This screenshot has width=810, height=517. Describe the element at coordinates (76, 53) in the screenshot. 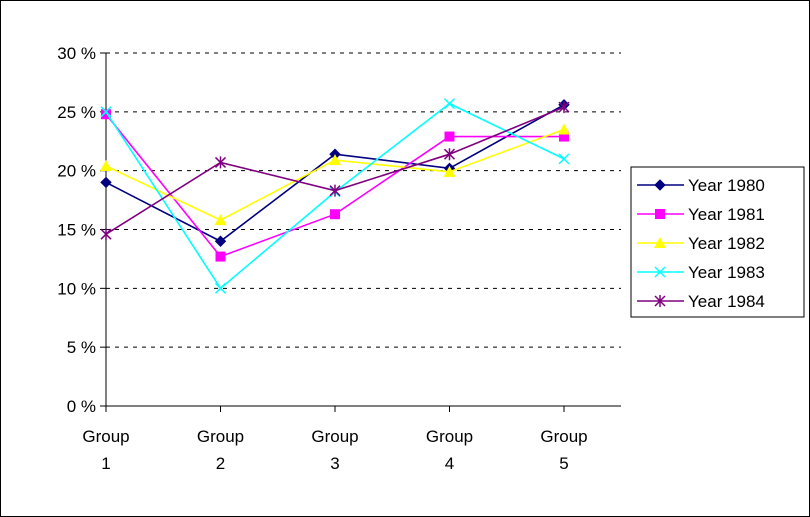

I see `y-tick-label: 30 %` at that location.